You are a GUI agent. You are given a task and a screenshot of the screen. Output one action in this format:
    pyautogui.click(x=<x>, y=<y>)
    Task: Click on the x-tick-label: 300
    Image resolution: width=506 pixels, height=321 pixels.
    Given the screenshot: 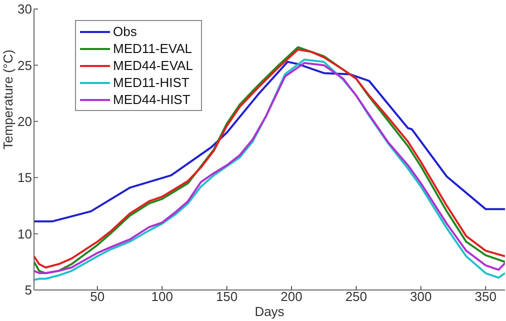 What is the action you would take?
    pyautogui.click(x=421, y=296)
    